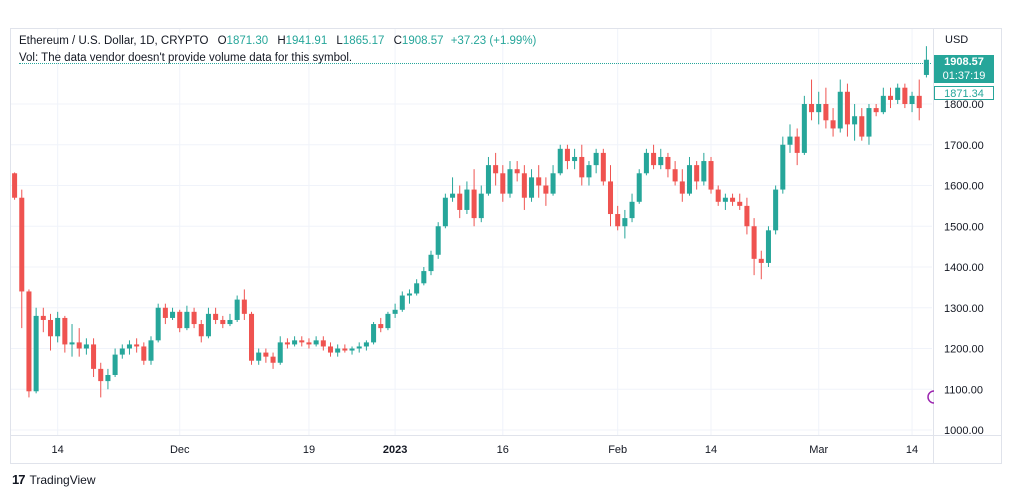 The height and width of the screenshot is (498, 1012). I want to click on currency-label: USD, so click(957, 40).